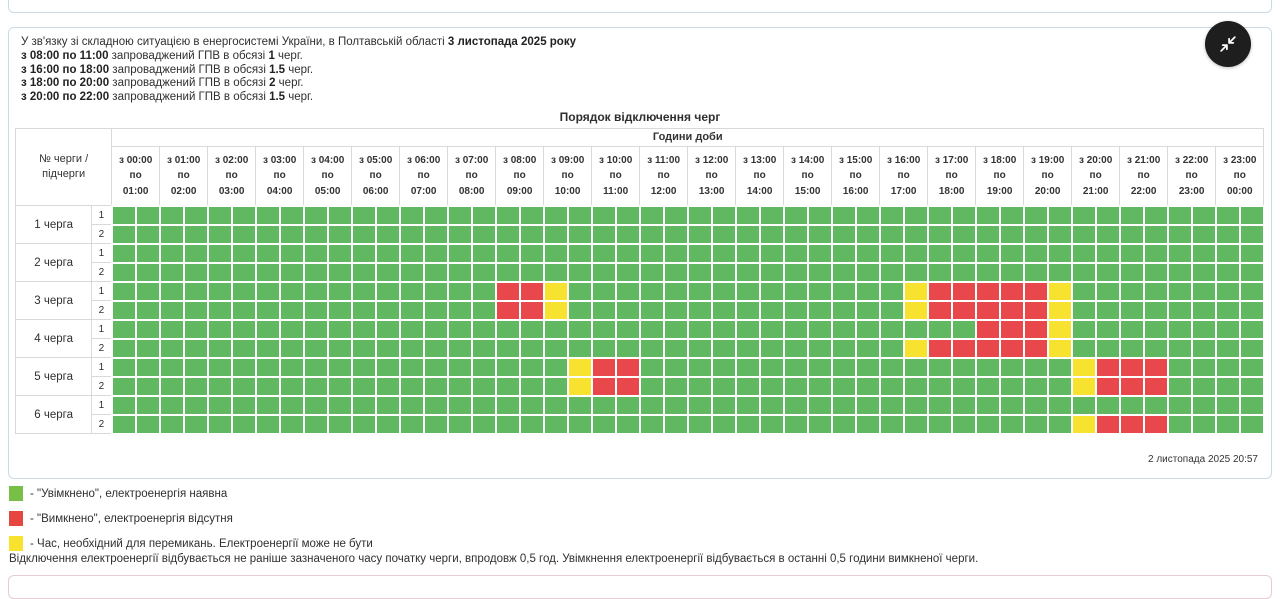  What do you see at coordinates (16, 518) in the screenshot?
I see `legend-swatch-off` at bounding box center [16, 518].